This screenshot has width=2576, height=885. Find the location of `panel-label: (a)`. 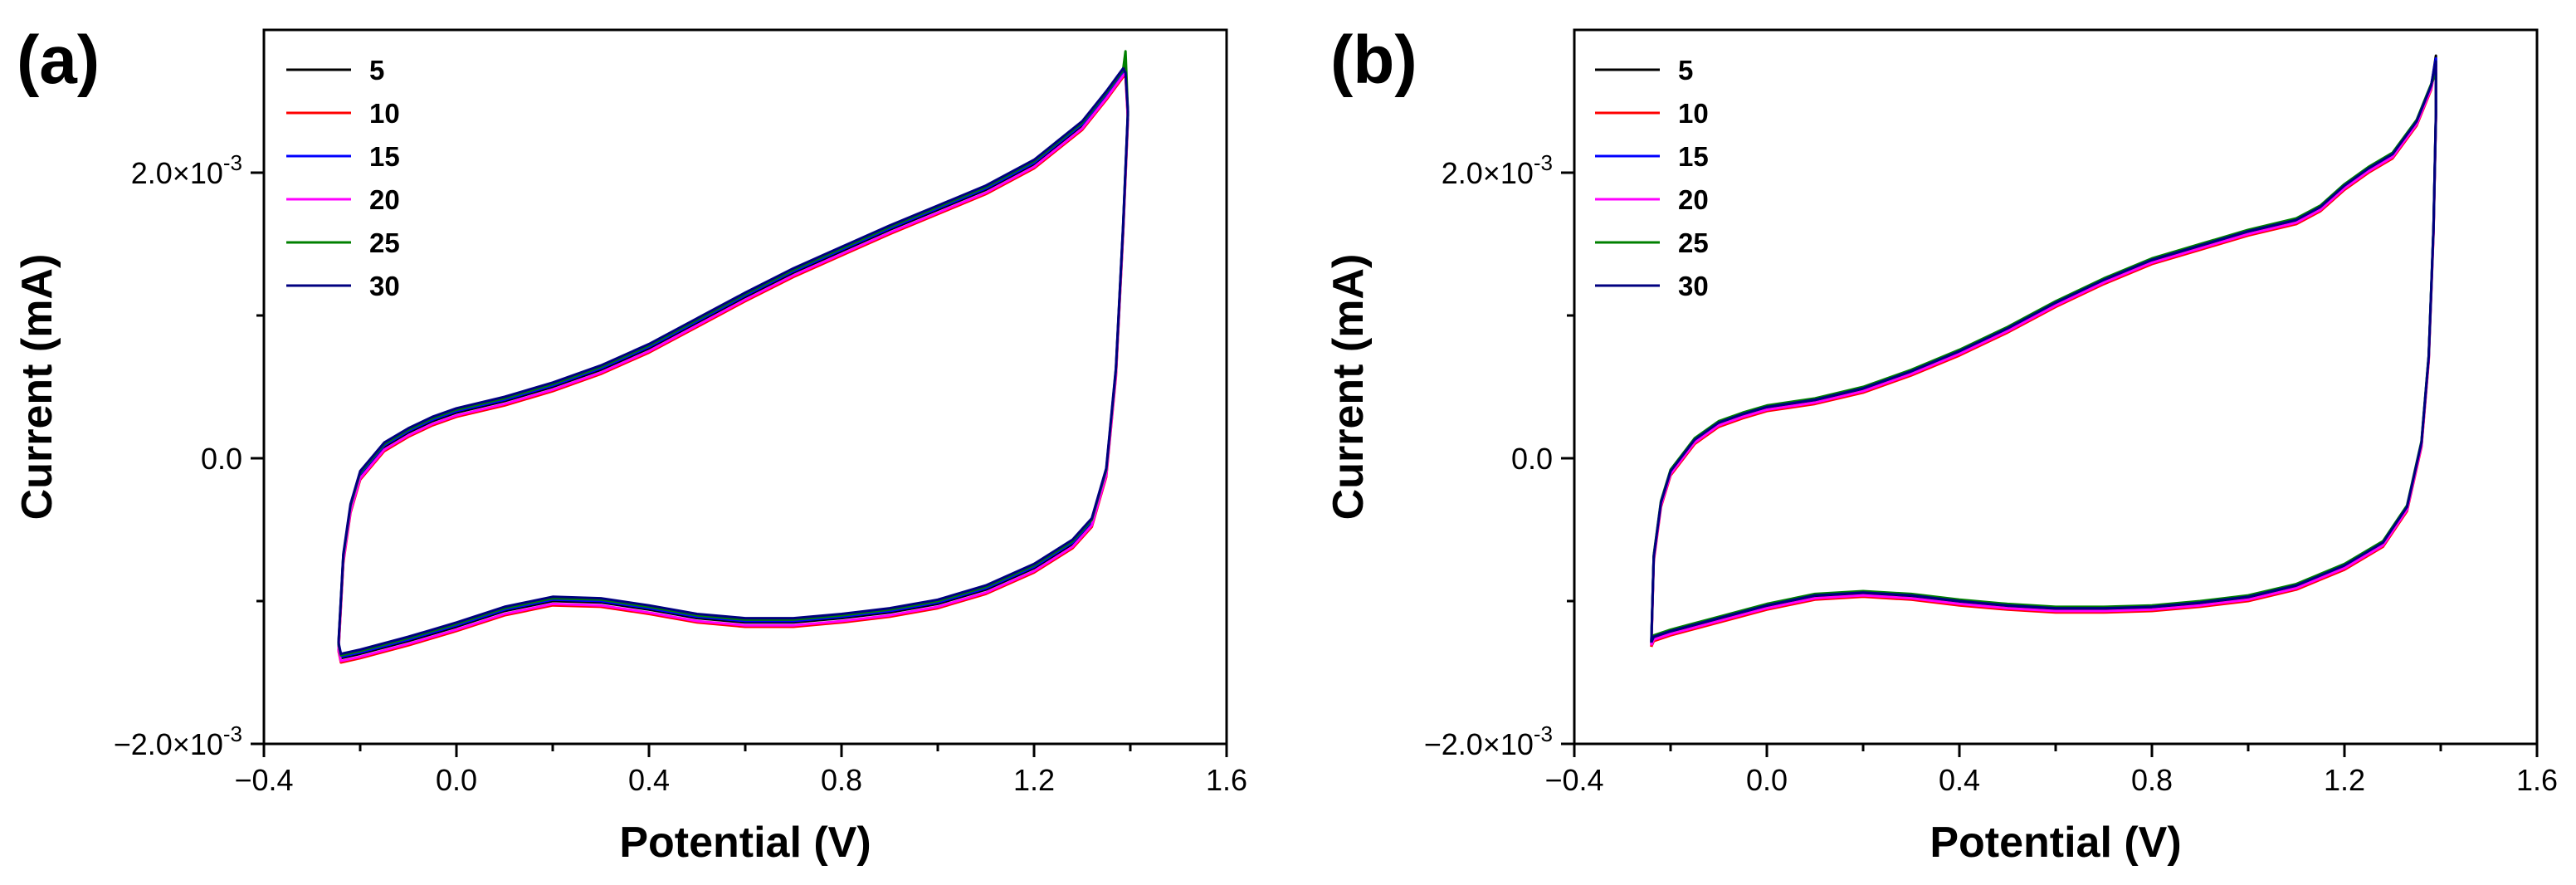

panel-label: (a) is located at coordinates (59, 60).